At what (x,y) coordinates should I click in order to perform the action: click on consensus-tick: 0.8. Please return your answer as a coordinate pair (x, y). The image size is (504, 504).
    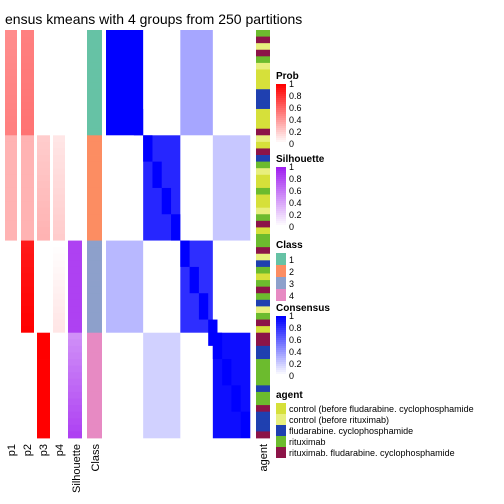
    Looking at the image, I should click on (295, 328).